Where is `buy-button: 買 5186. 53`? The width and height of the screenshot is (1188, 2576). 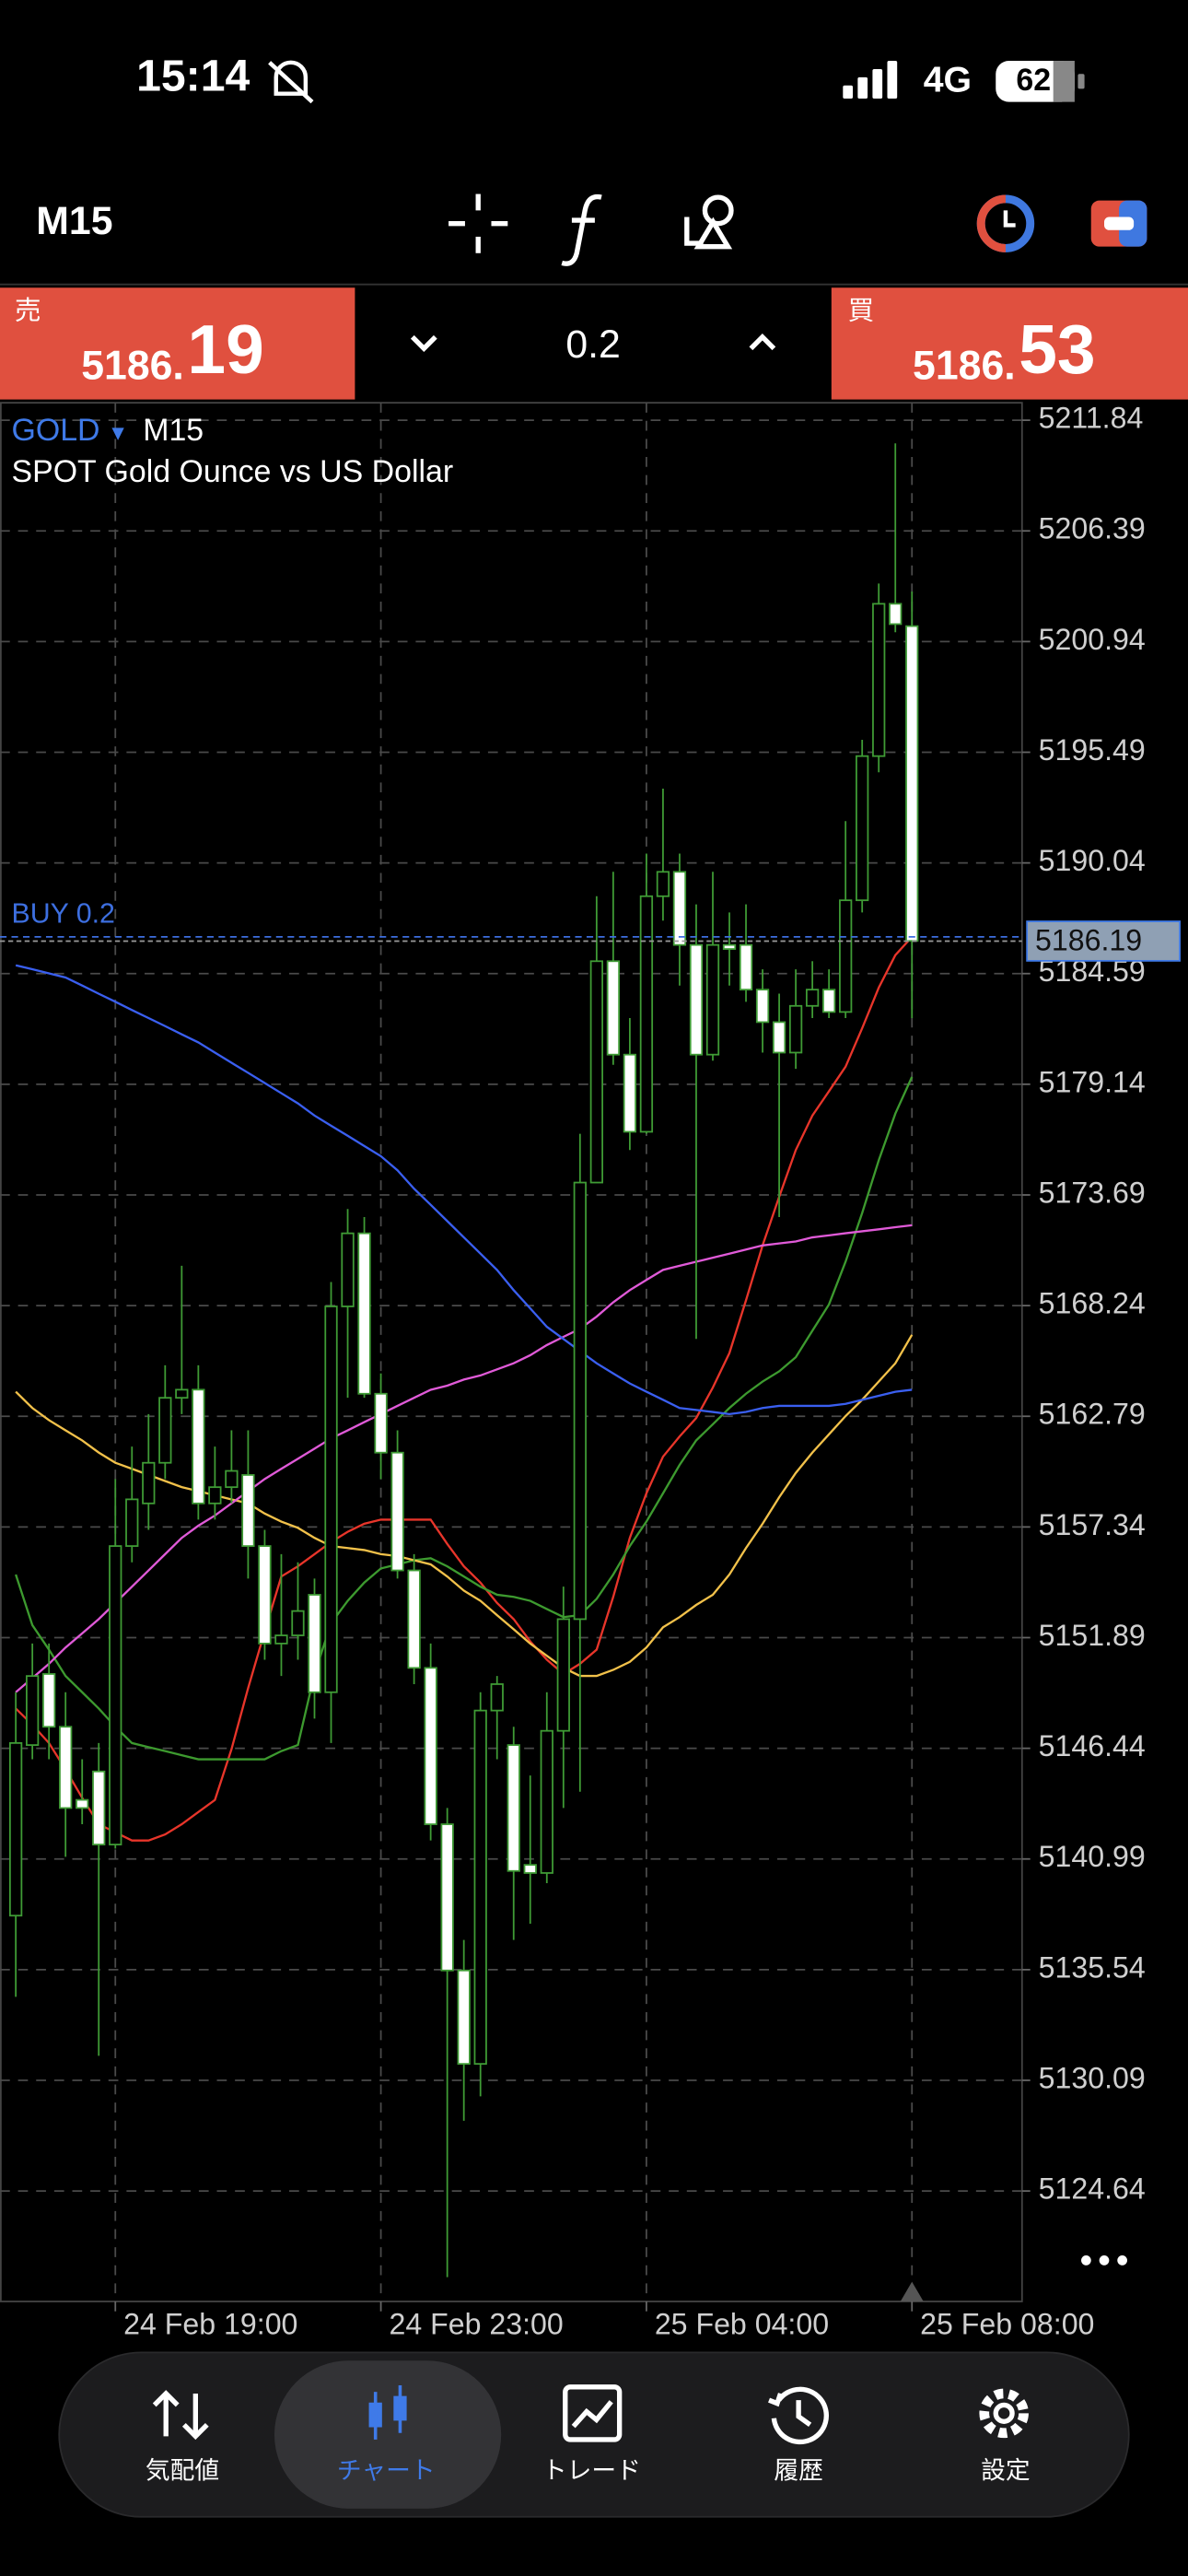 buy-button: 買 5186. 53 is located at coordinates (1010, 343).